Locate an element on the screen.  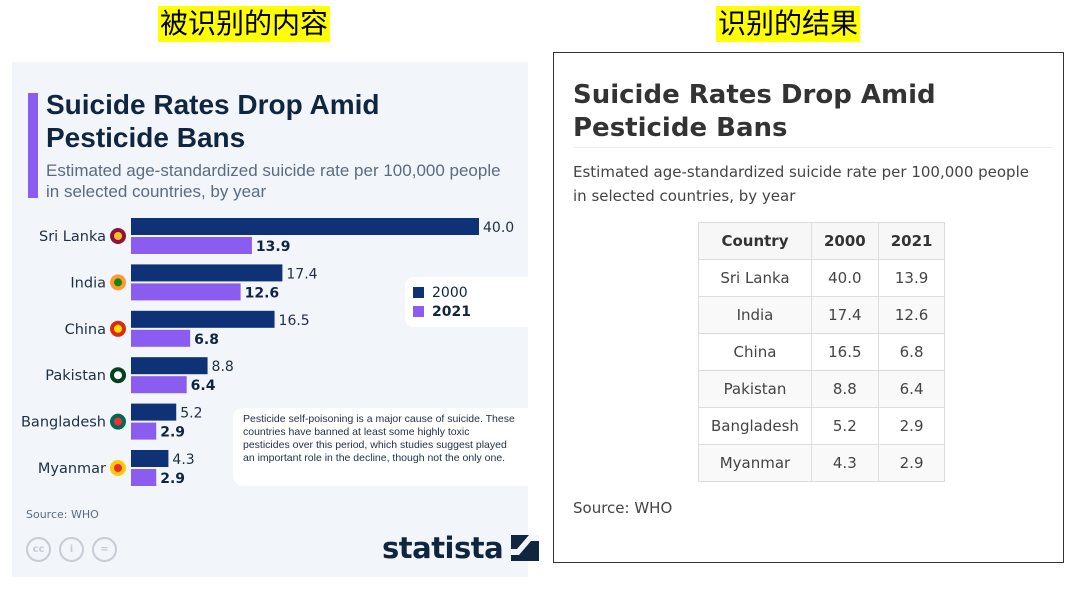
data-label: 40.0 is located at coordinates (498, 228).